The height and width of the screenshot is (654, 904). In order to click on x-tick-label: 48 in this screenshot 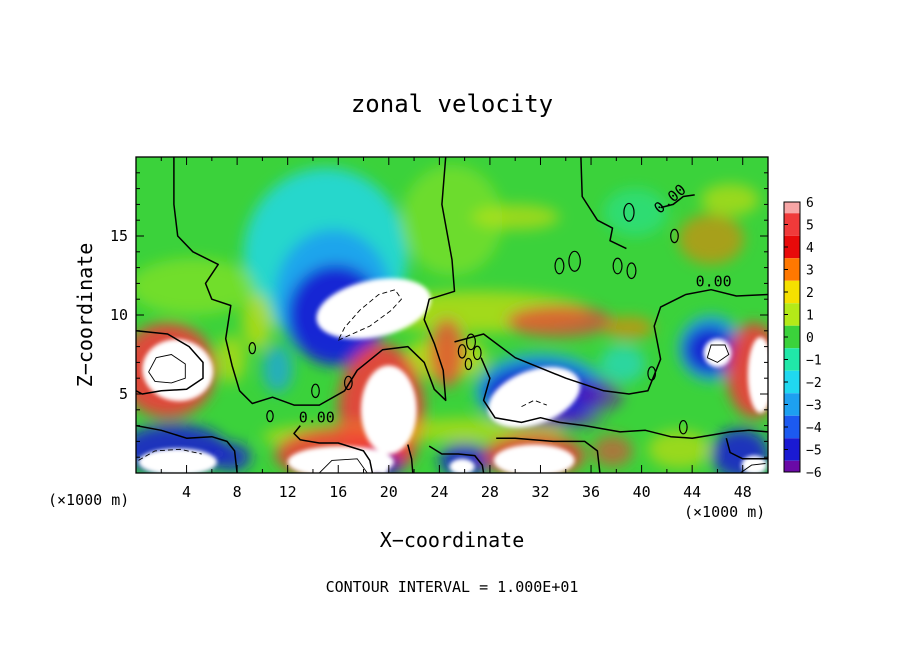, I will do `click(743, 492)`.